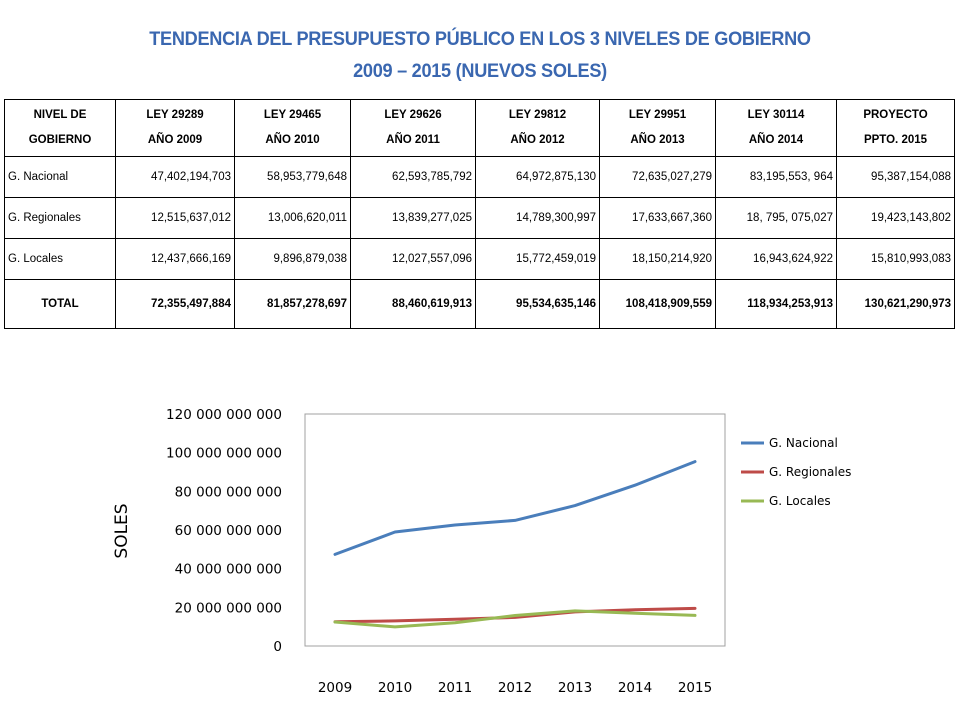 This screenshot has width=960, height=720. What do you see at coordinates (60, 115) in the screenshot?
I see `header-first-line1: NIVEL DE` at bounding box center [60, 115].